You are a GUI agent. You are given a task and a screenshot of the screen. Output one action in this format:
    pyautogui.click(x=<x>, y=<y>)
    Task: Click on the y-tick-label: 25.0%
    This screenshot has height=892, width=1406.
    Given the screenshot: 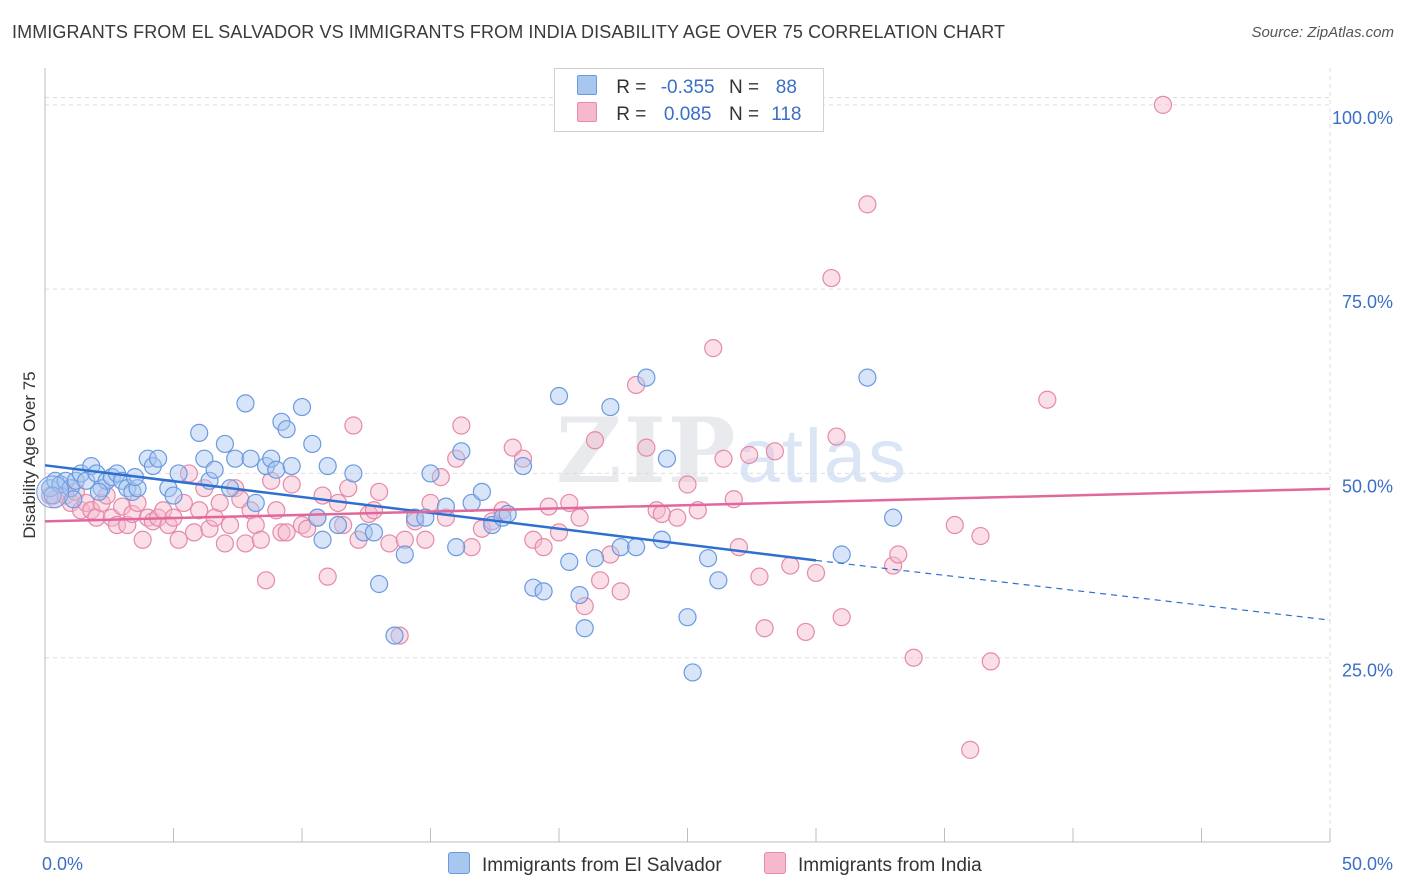 What is the action you would take?
    pyautogui.click(x=1367, y=671)
    